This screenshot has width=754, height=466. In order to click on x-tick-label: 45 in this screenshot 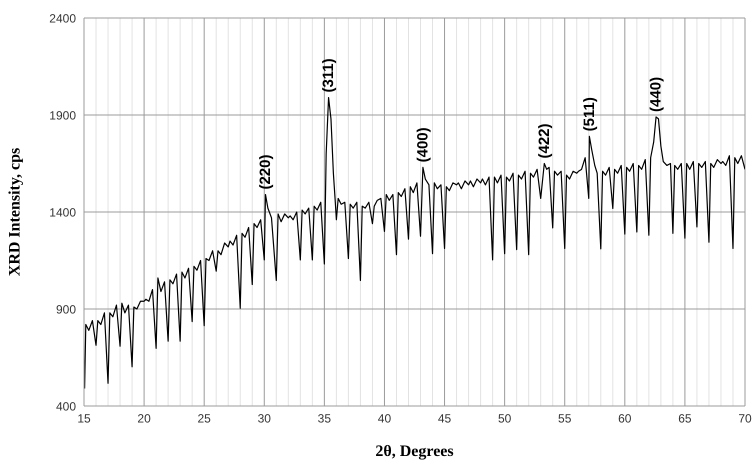, I will do `click(445, 419)`.